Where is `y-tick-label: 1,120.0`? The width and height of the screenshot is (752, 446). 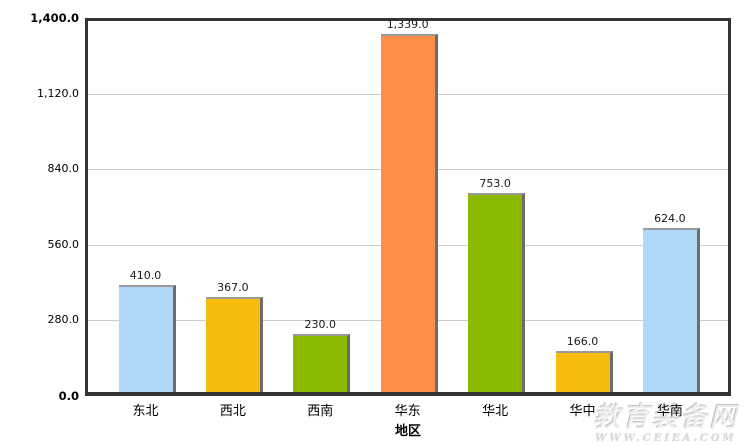 y-tick-label: 1,120.0 is located at coordinates (58, 93).